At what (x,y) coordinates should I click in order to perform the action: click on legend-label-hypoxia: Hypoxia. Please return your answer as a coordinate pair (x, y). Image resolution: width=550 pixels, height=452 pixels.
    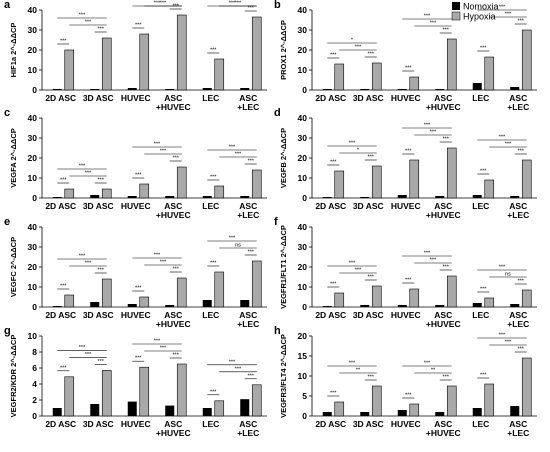
    Looking at the image, I should click on (479, 17).